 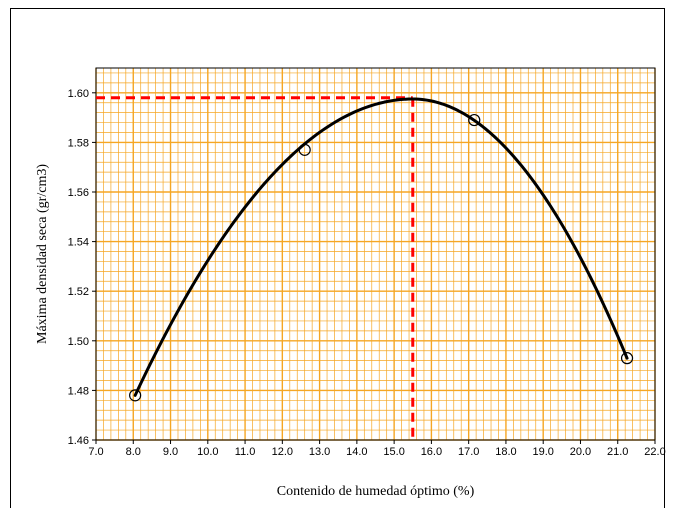 I want to click on y-tick-label: 1.60, so click(x=78, y=94).